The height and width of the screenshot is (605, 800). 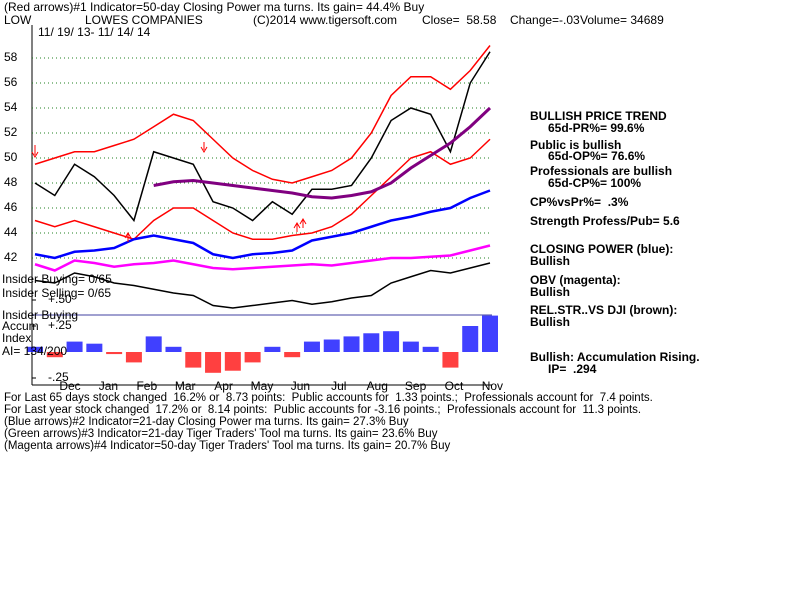 What do you see at coordinates (594, 183) in the screenshot?
I see `side-text: 65d-CP%= 100%` at bounding box center [594, 183].